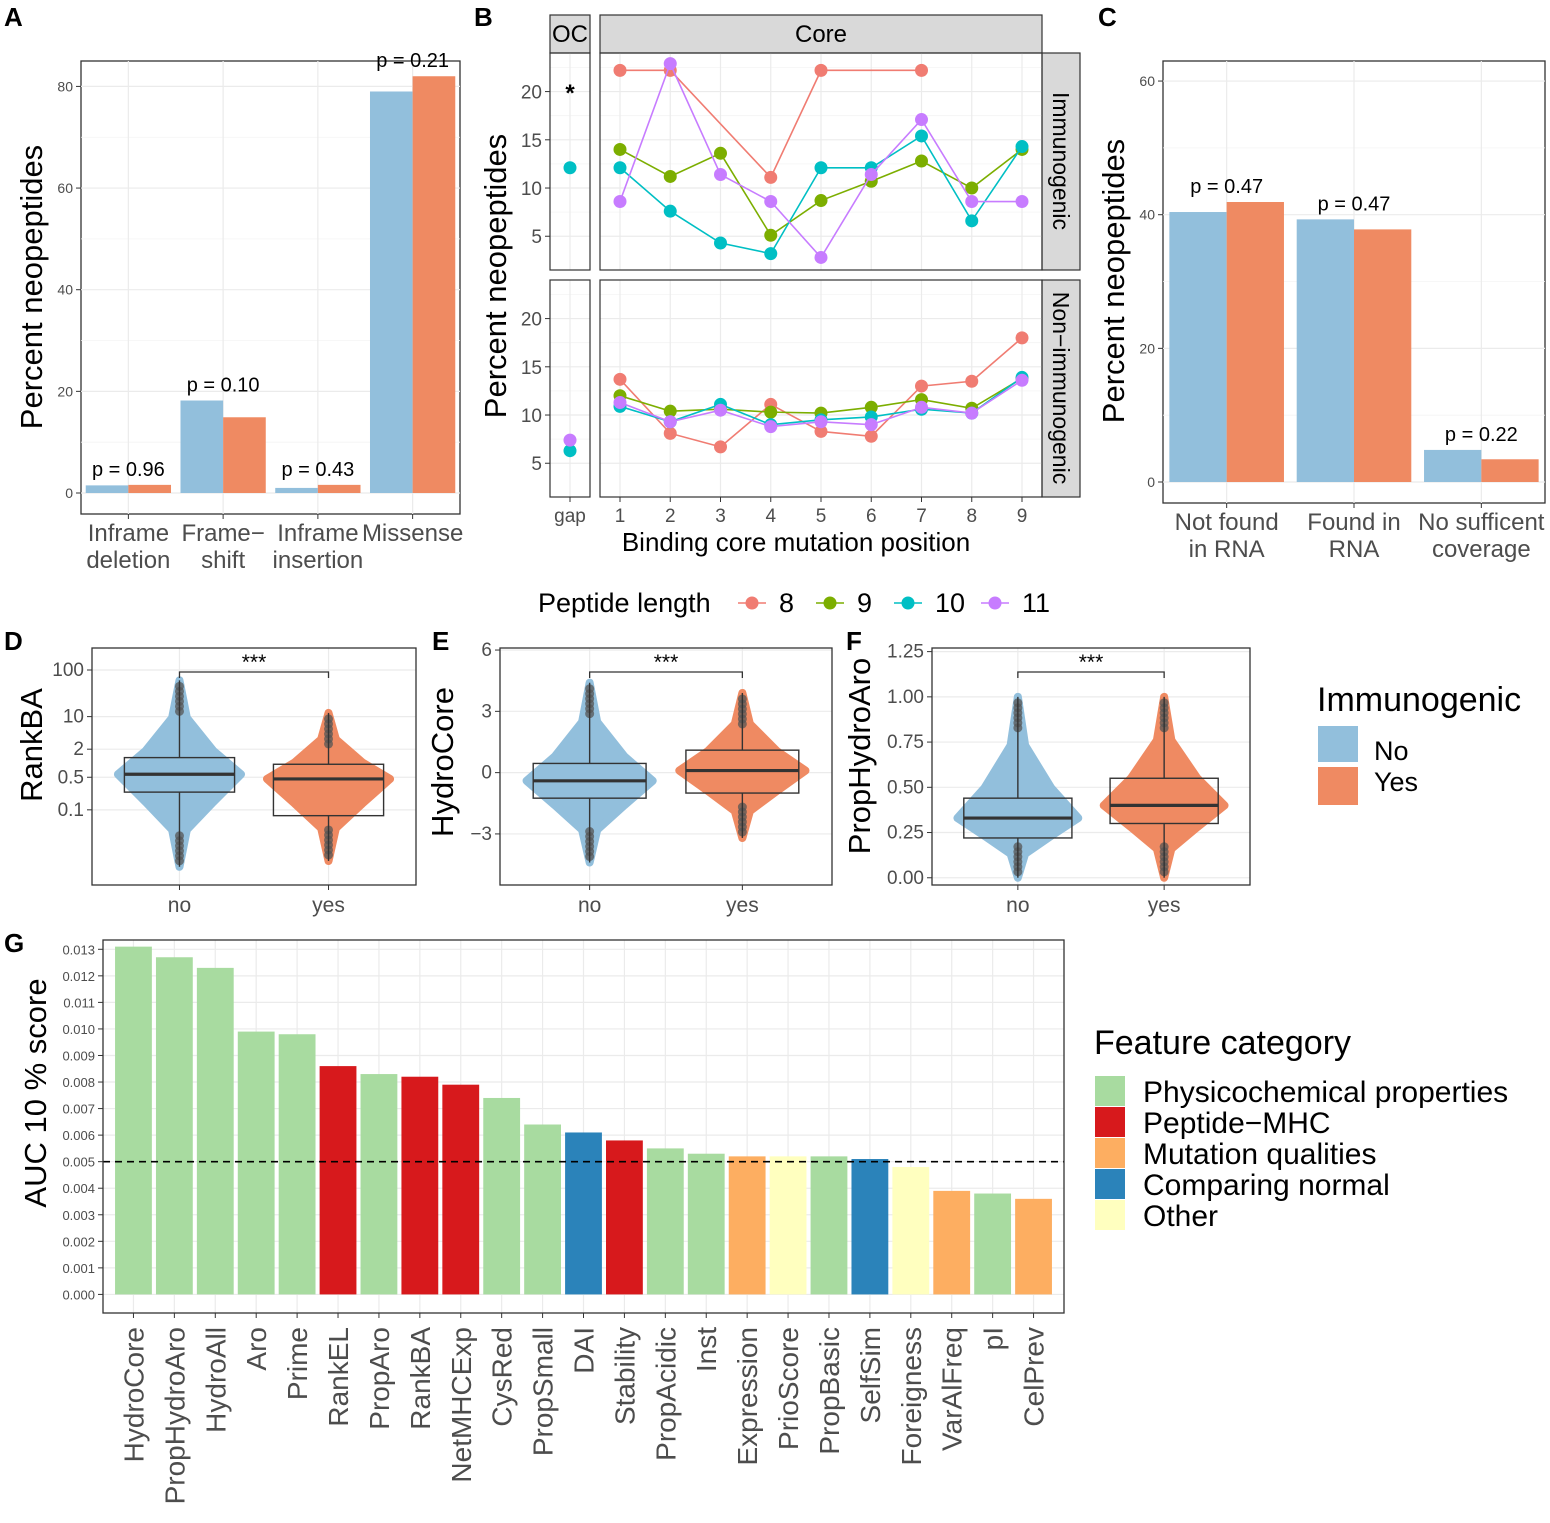  I want to click on panel-g-bar-RankEL, so click(338, 1180).